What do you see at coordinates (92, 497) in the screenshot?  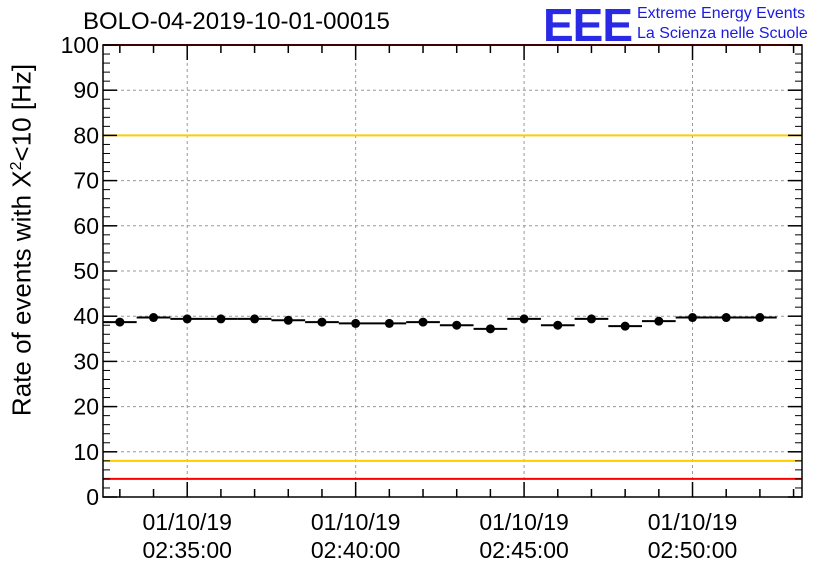 I see `y-tick-label: 0` at bounding box center [92, 497].